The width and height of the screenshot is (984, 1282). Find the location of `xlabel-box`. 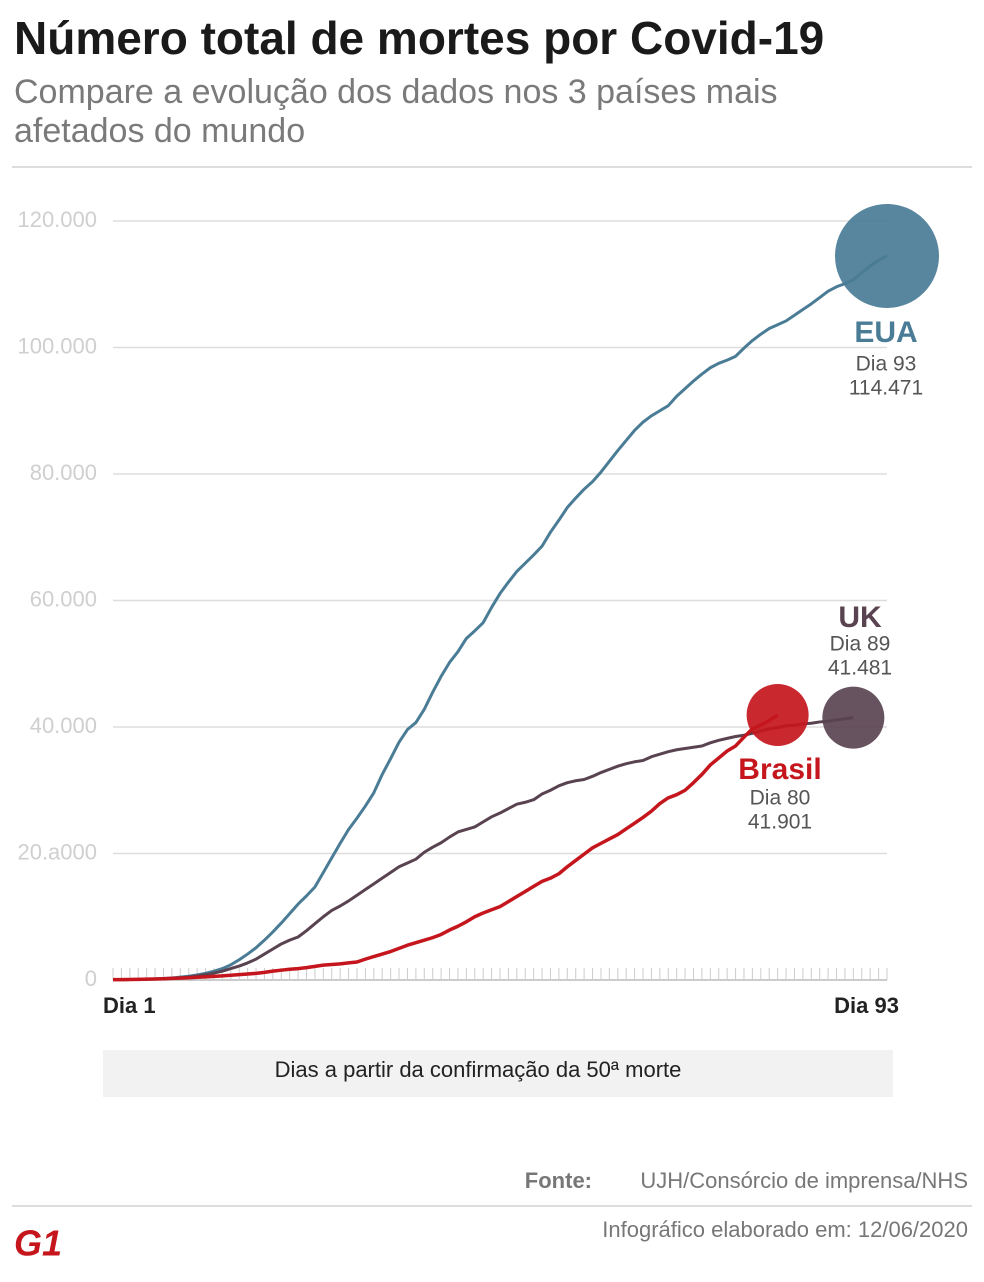

xlabel-box is located at coordinates (498, 1073).